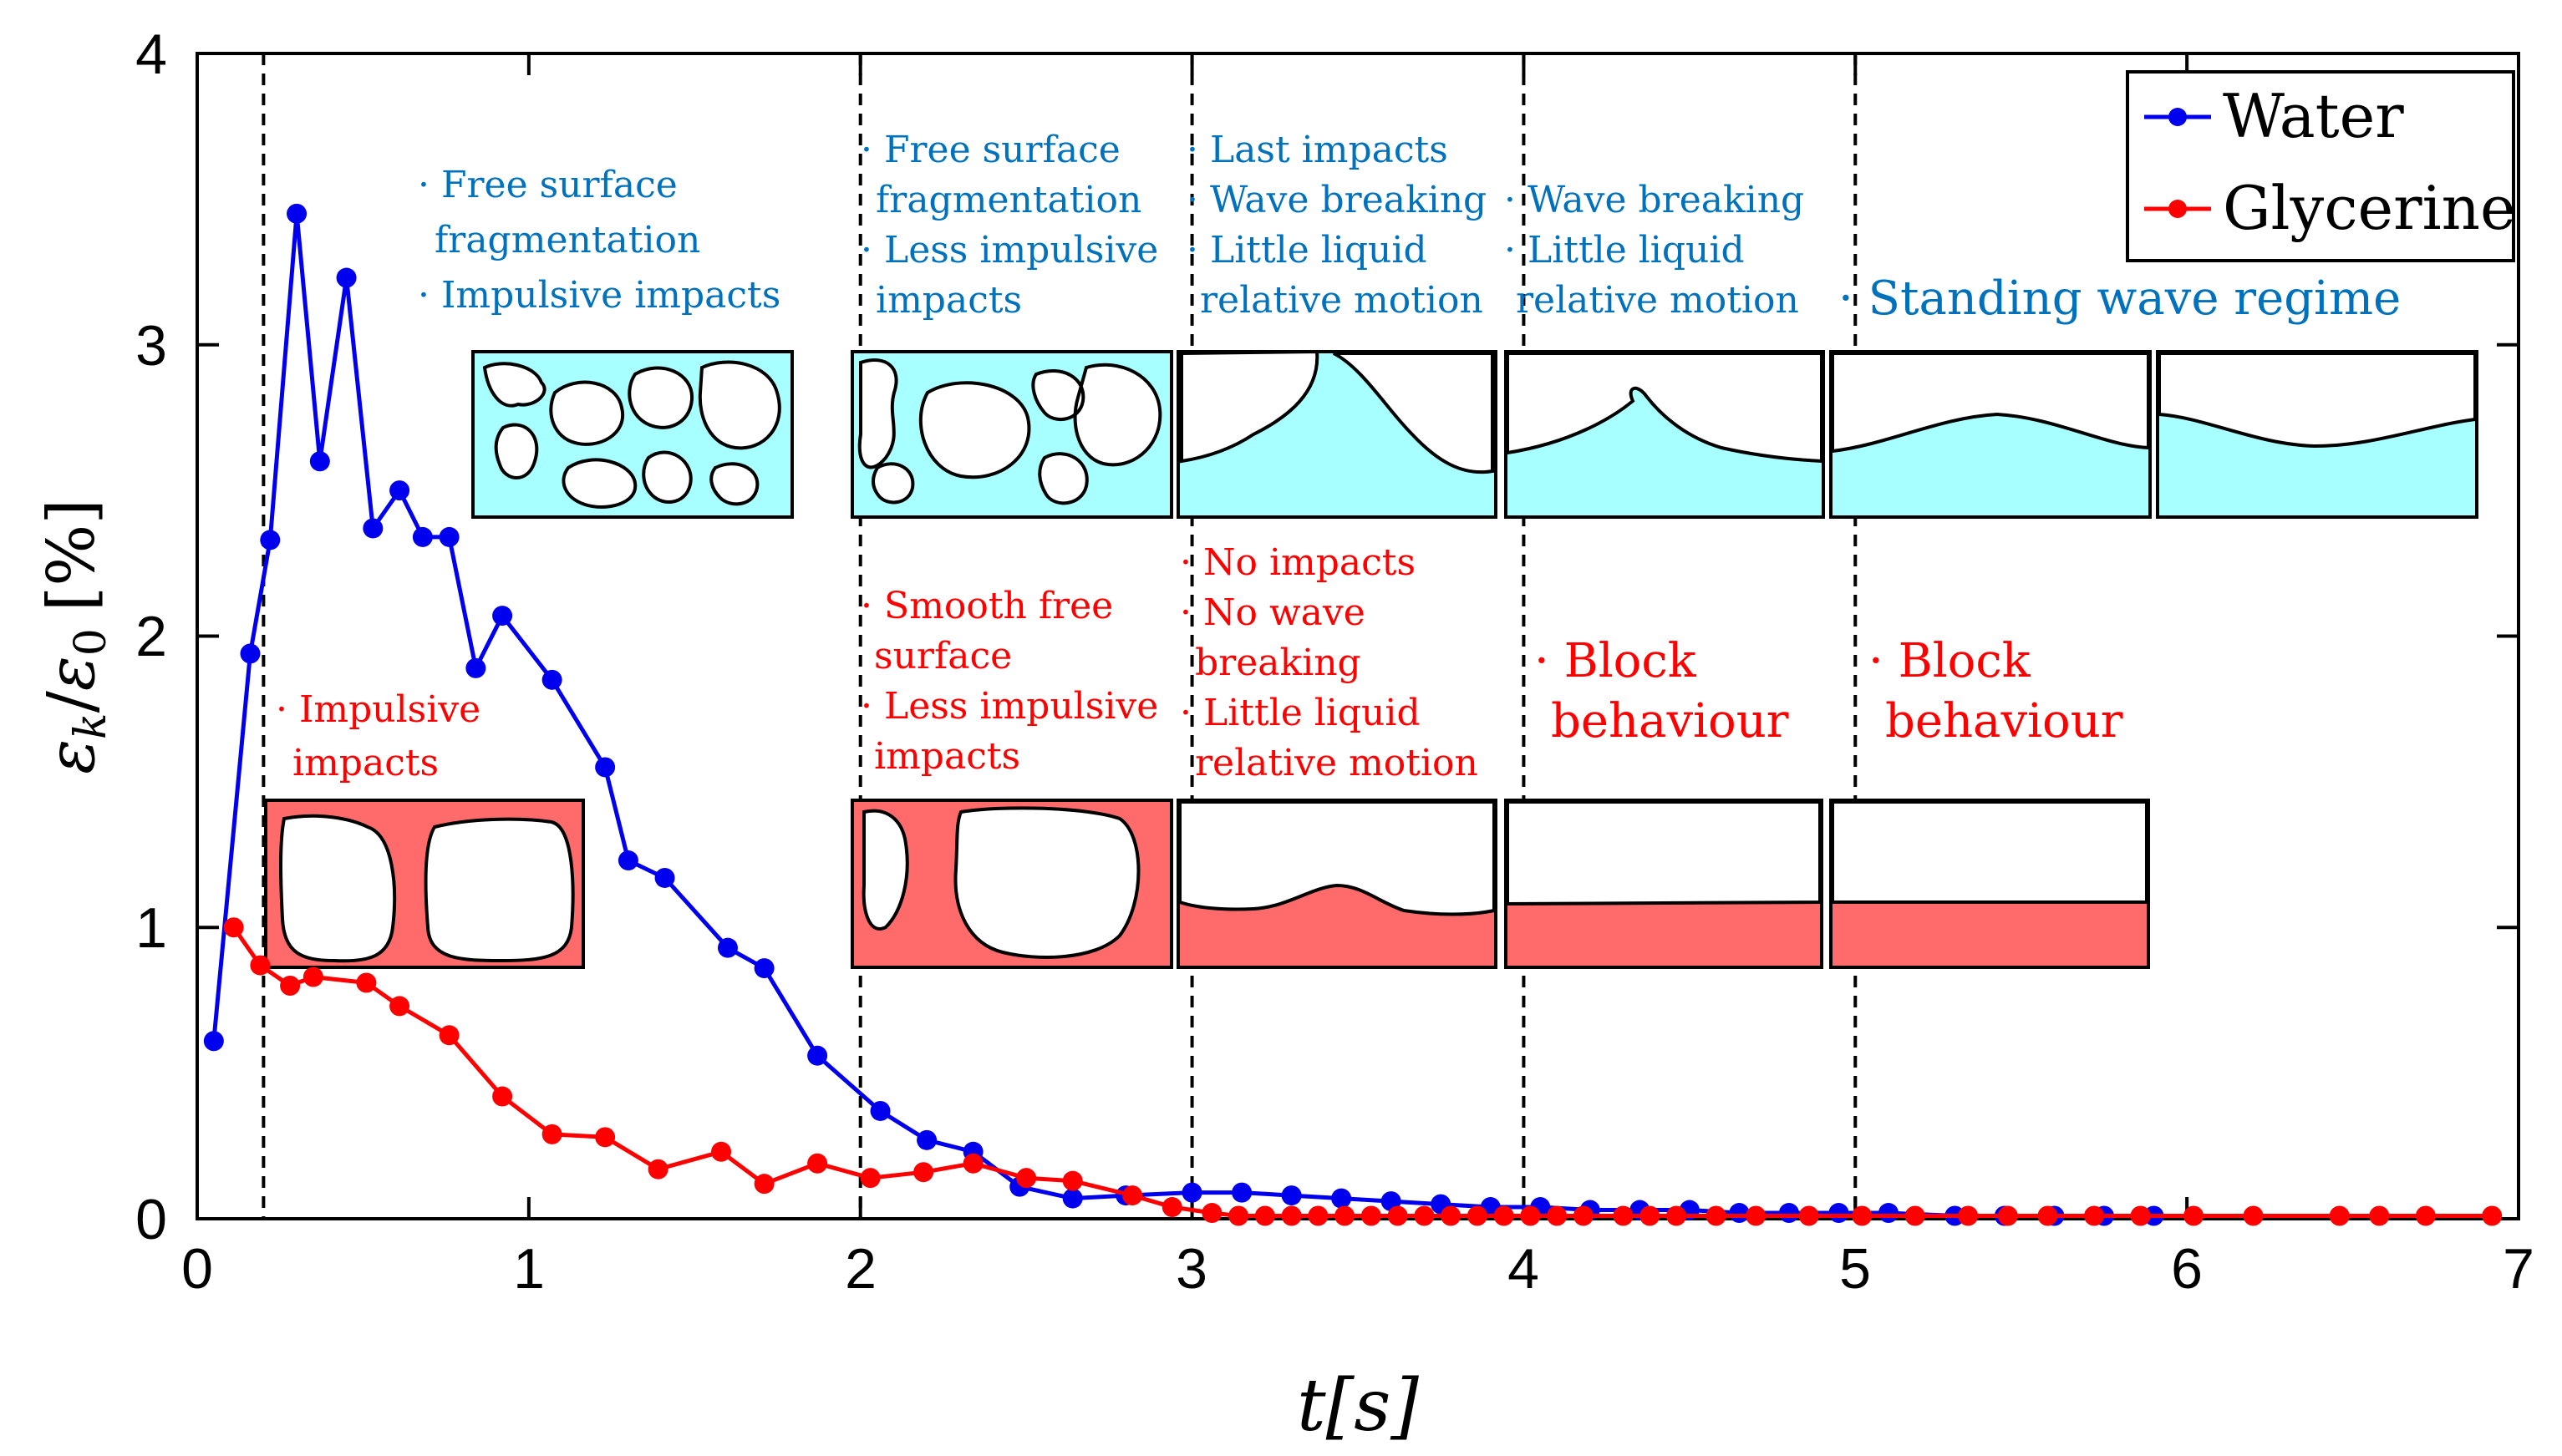 The image size is (2562, 1456). I want to click on legend-glycerine-marker, so click(2177, 209).